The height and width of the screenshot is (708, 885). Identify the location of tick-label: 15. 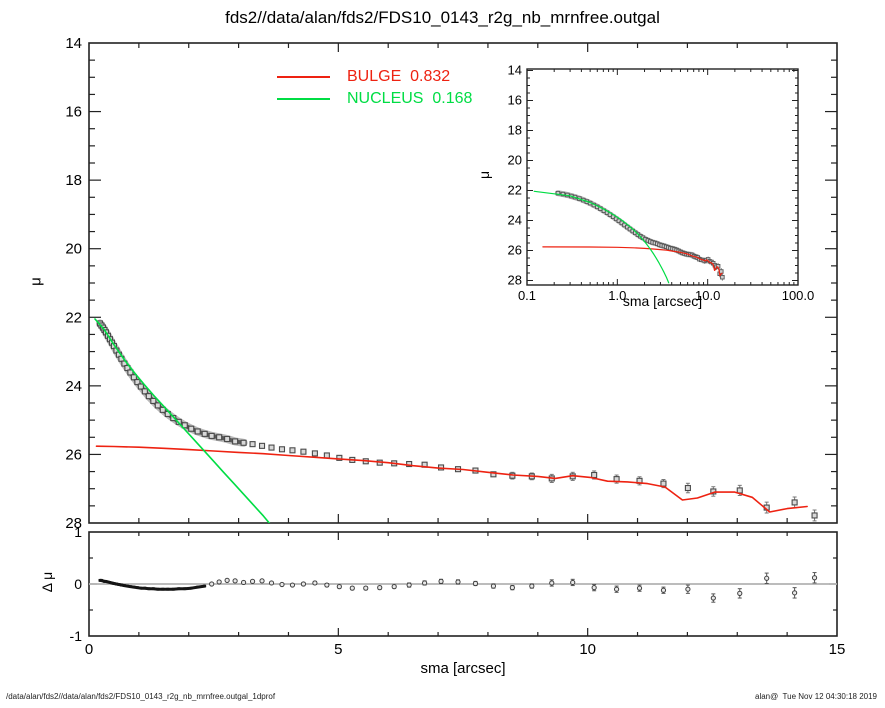
(837, 649).